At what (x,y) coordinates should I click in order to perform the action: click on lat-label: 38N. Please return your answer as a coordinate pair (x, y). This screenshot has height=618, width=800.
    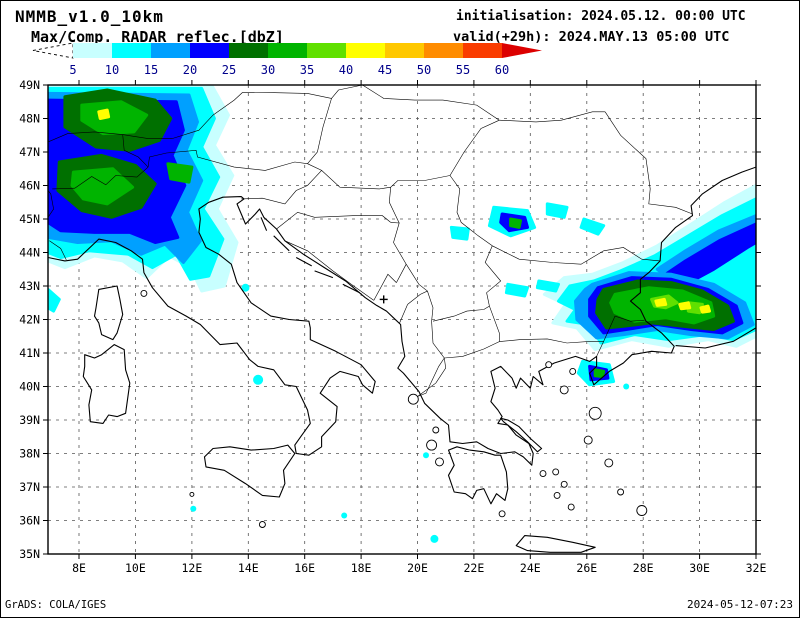
    Looking at the image, I should click on (29, 454).